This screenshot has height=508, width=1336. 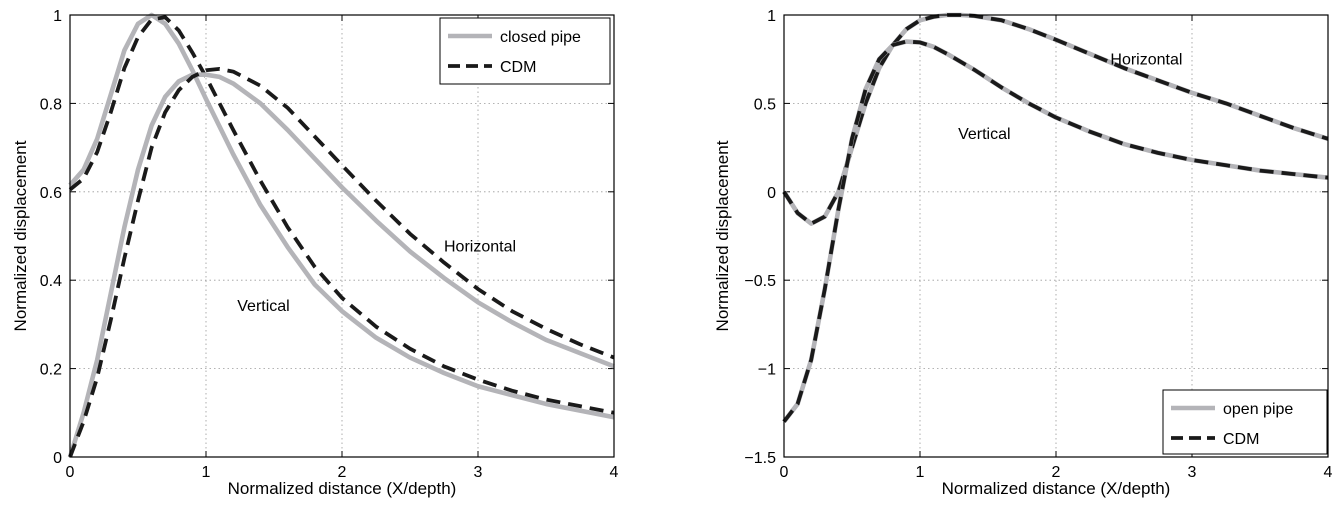 What do you see at coordinates (51, 193) in the screenshot?
I see `y-tick-label: 0.6` at bounding box center [51, 193].